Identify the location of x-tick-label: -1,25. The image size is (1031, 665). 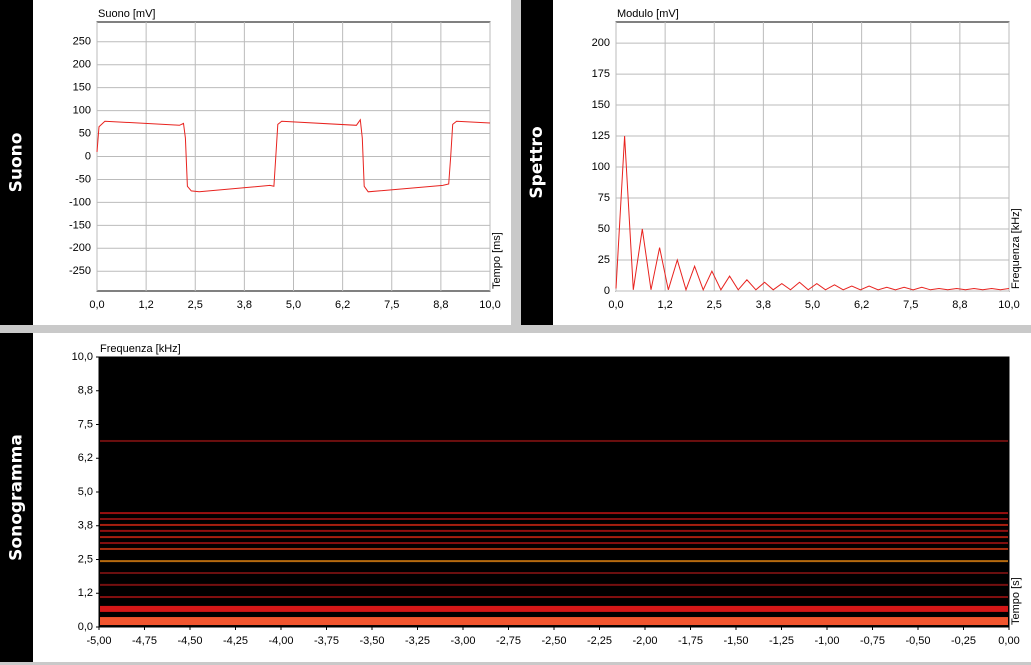
(781, 641).